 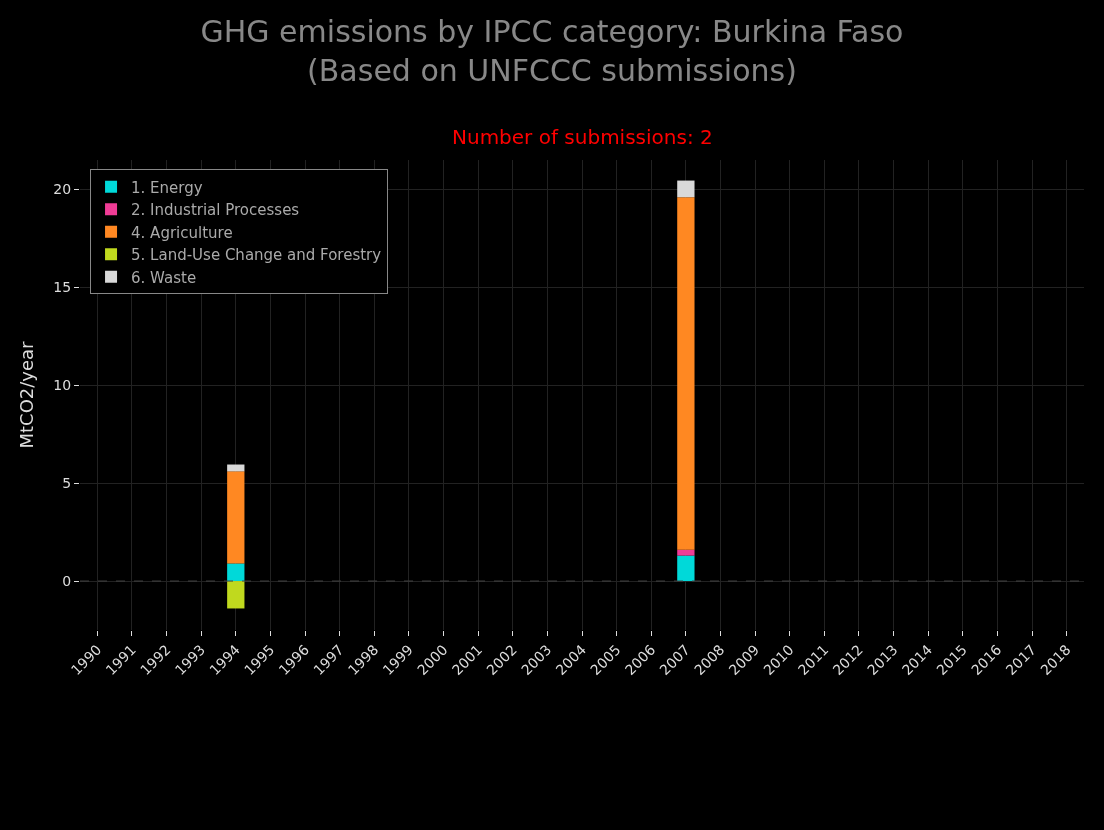 What do you see at coordinates (164, 277) in the screenshot?
I see `legend-label: 6. Waste` at bounding box center [164, 277].